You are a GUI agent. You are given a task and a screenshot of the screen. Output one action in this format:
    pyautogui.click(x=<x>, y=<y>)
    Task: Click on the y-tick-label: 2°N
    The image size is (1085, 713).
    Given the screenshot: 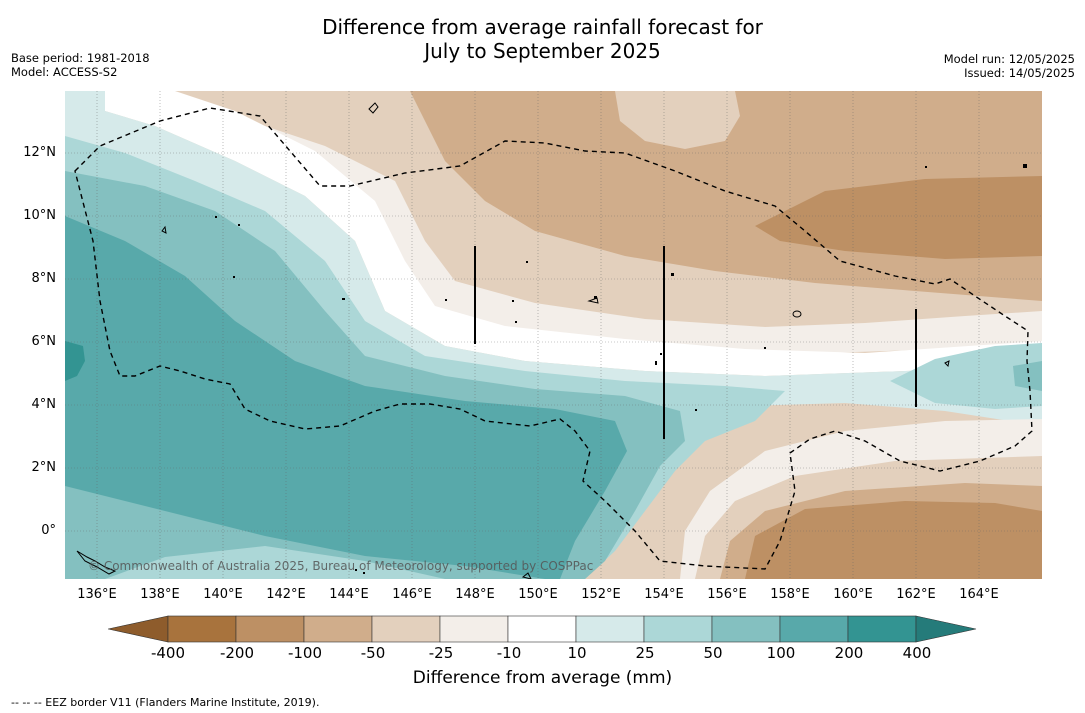 What is the action you would take?
    pyautogui.click(x=44, y=467)
    